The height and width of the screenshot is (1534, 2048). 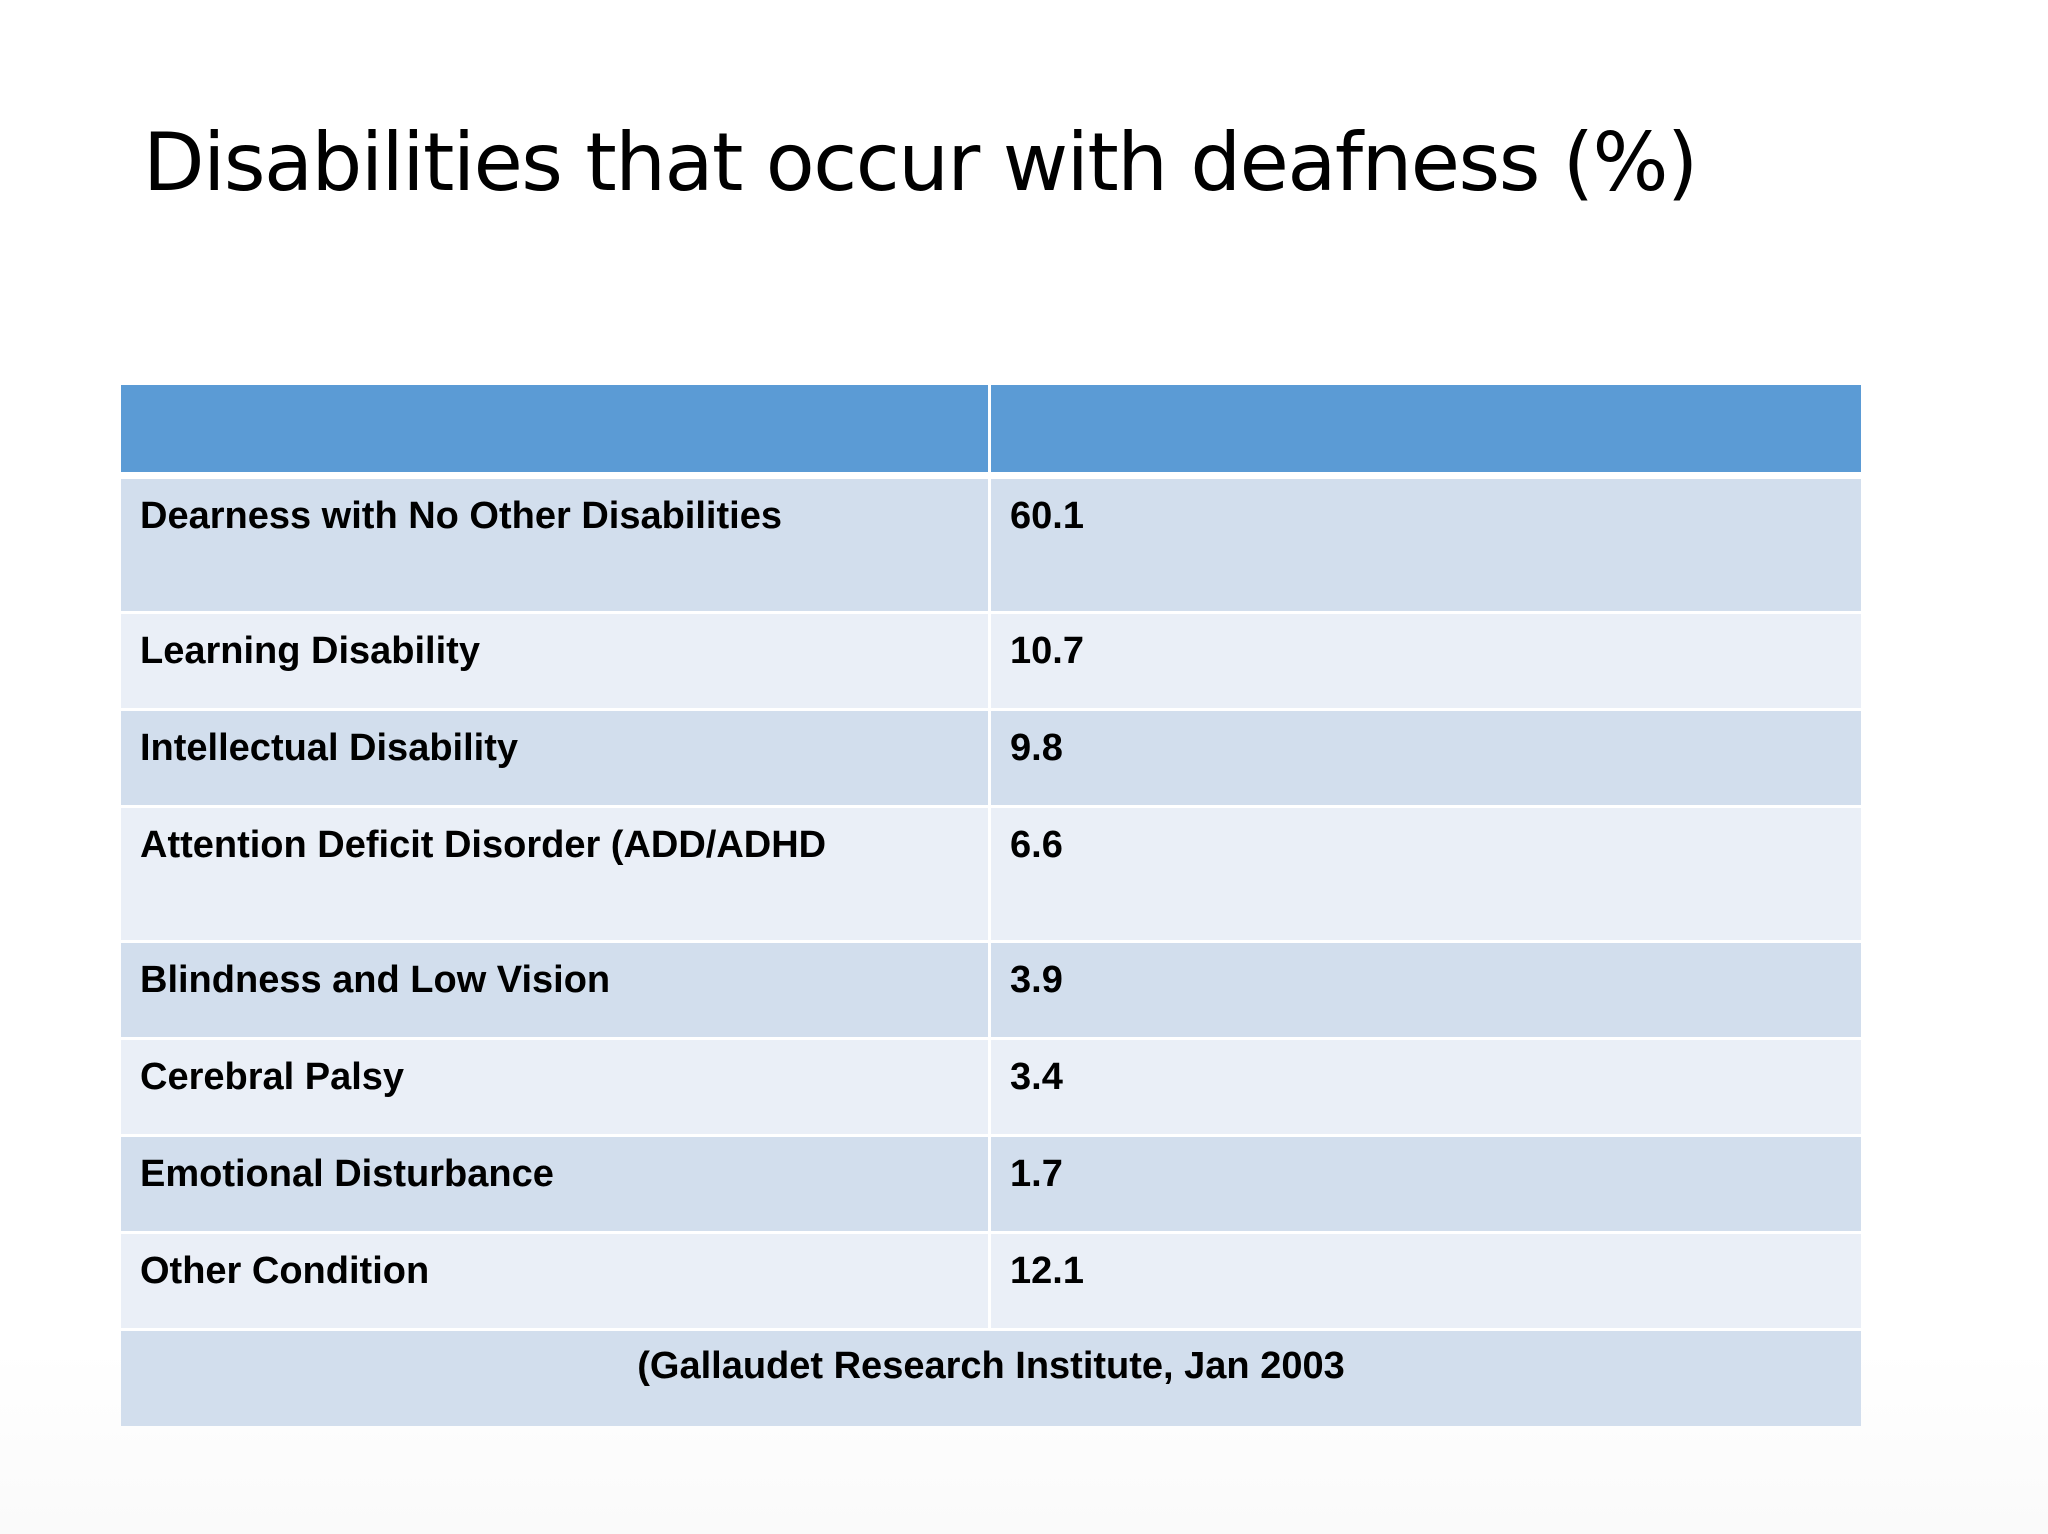 What do you see at coordinates (556, 991) in the screenshot?
I see `row-label: Blindness and Low Vision` at bounding box center [556, 991].